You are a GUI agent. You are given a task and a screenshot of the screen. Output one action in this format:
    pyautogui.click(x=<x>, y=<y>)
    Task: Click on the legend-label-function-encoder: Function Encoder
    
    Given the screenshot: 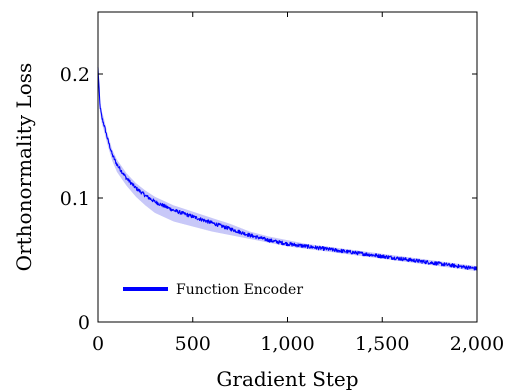 What is the action you would take?
    pyautogui.click(x=239, y=290)
    